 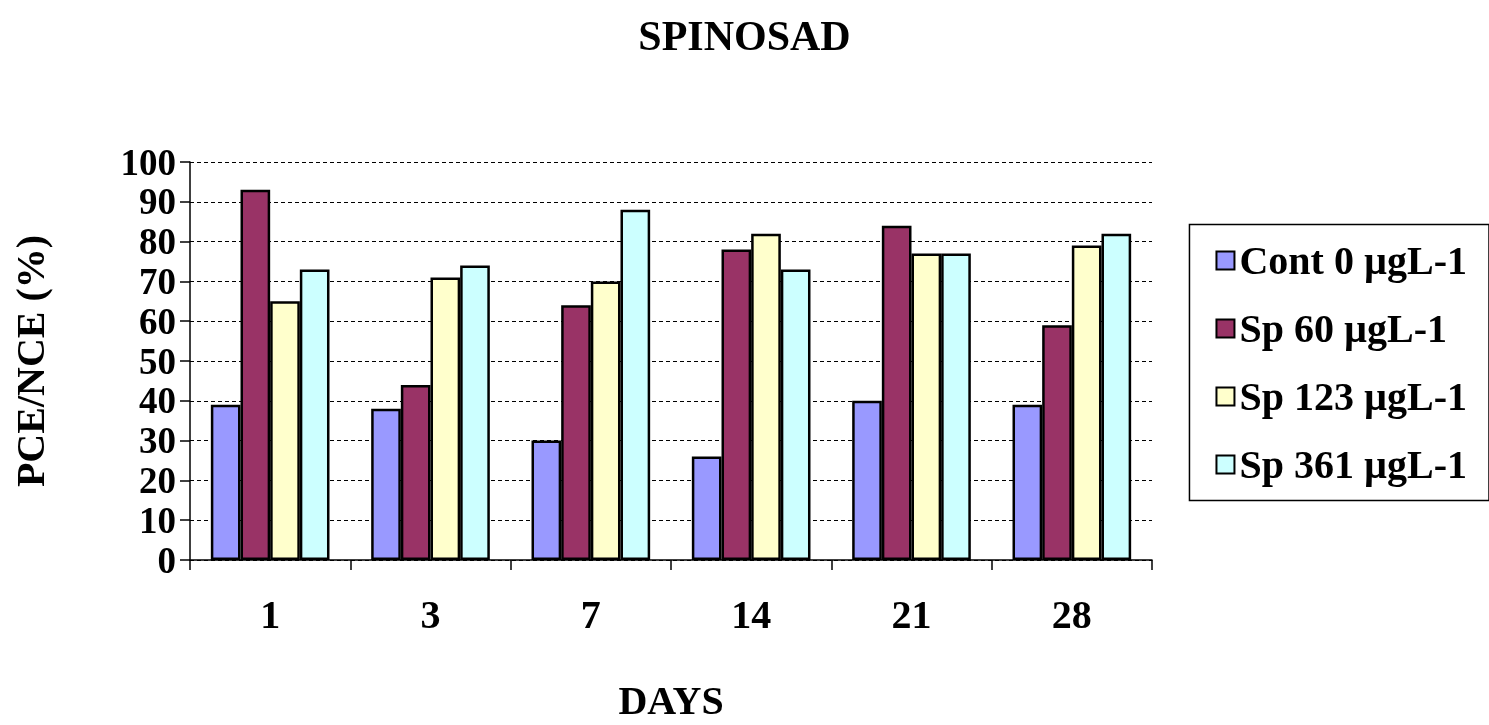 What do you see at coordinates (30, 361) in the screenshot?
I see `y-axis-title: PCE/NCE (%)` at bounding box center [30, 361].